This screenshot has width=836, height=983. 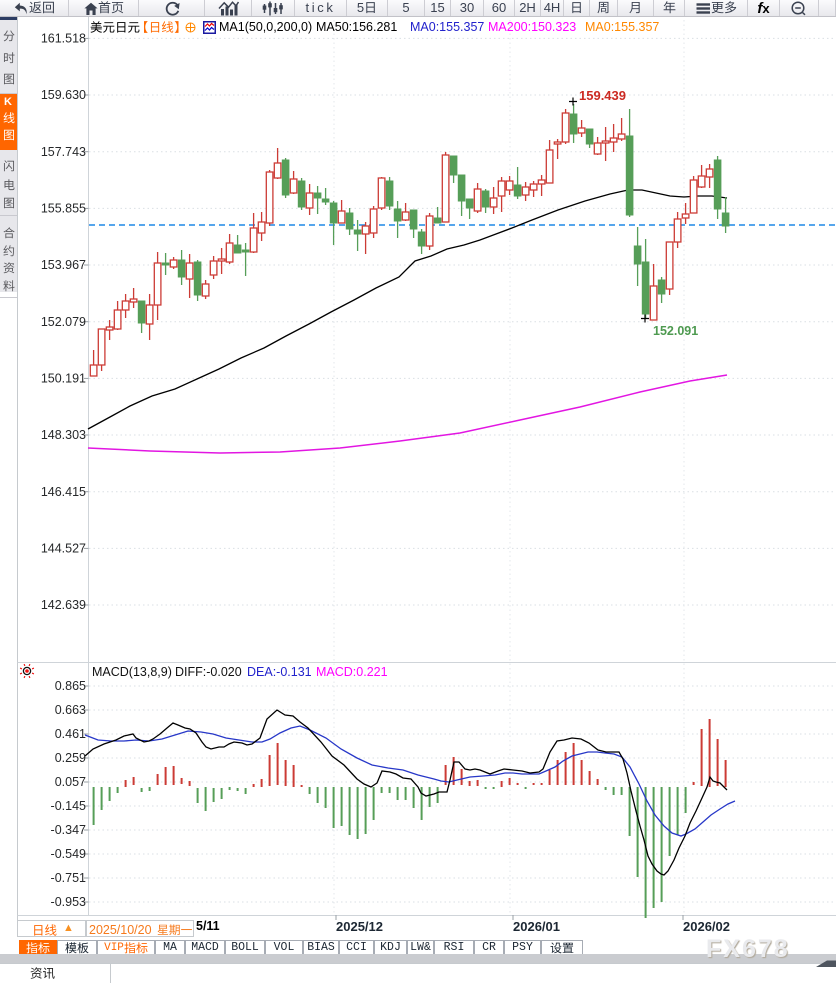 What do you see at coordinates (63, 435) in the screenshot?
I see `svg-text: 148.303` at bounding box center [63, 435].